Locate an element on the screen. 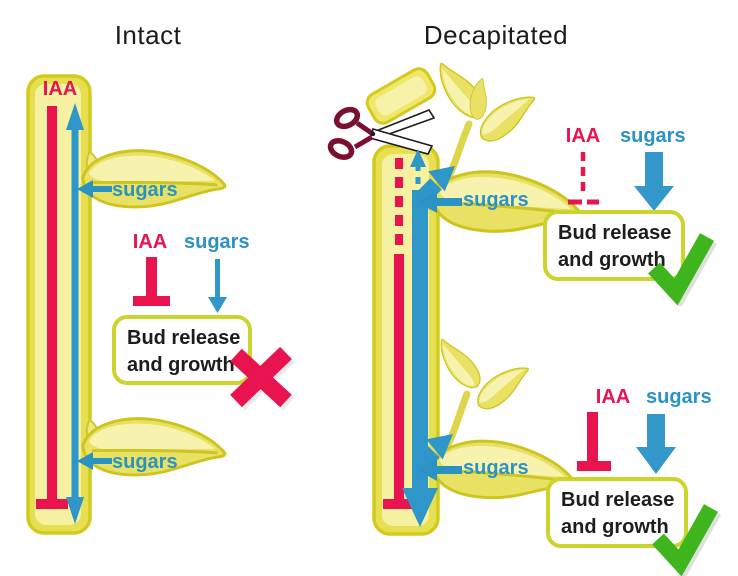 This screenshot has height=576, width=738. decapitated-lower-leaf-sugars-label: sugars is located at coordinates (496, 468).